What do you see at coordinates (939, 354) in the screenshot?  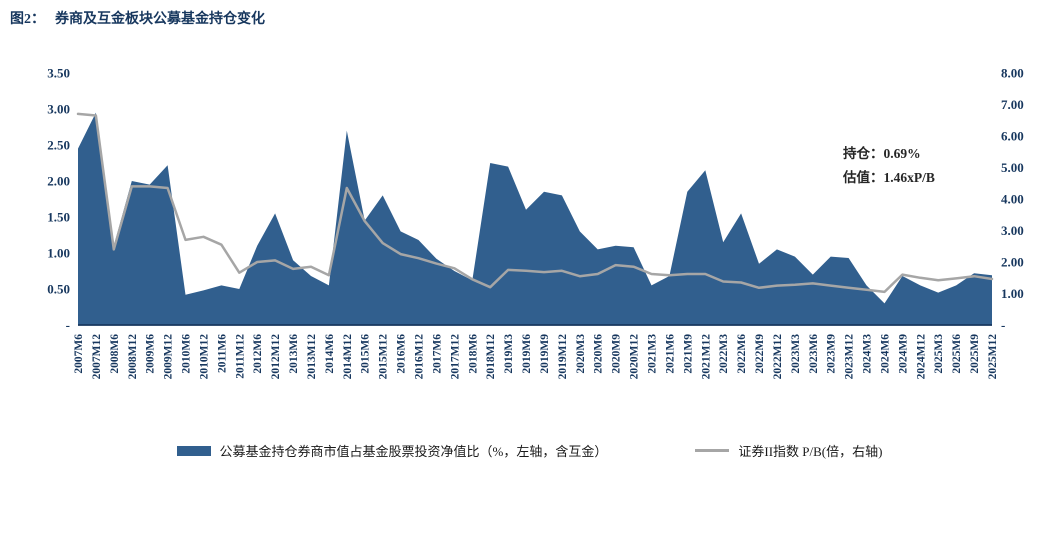 I see `x-axis-label: 2025M3` at bounding box center [939, 354].